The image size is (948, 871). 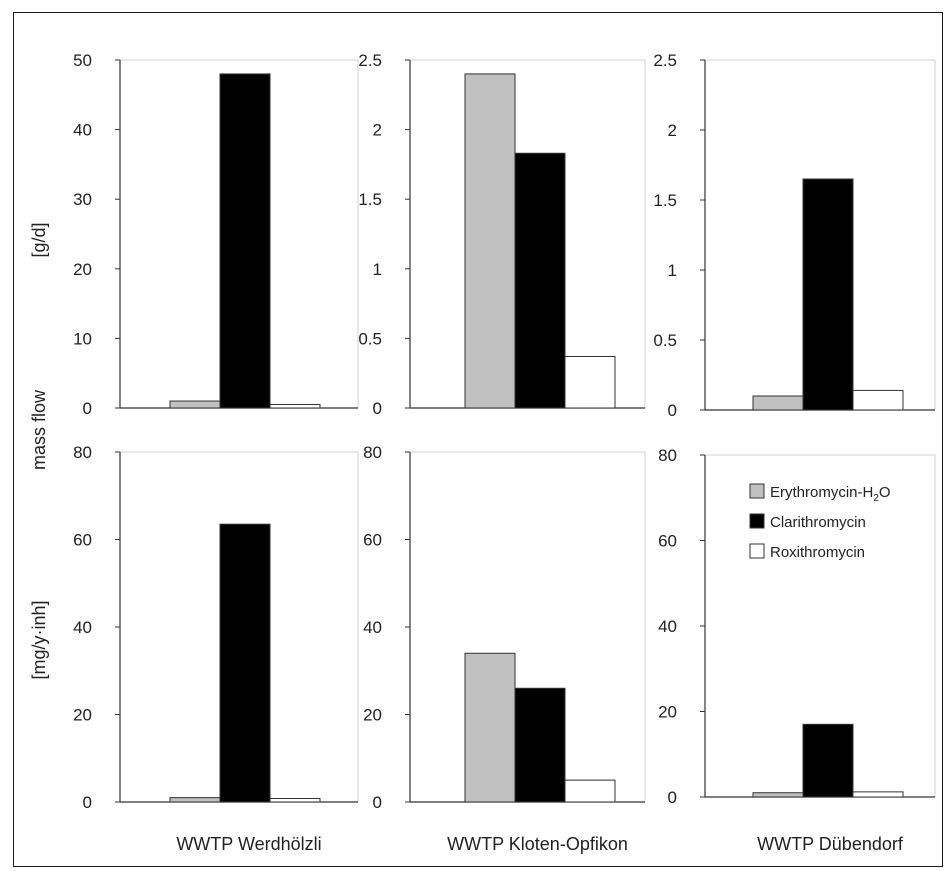 I want to click on panel-0-ytick-label: 20, so click(x=82, y=269).